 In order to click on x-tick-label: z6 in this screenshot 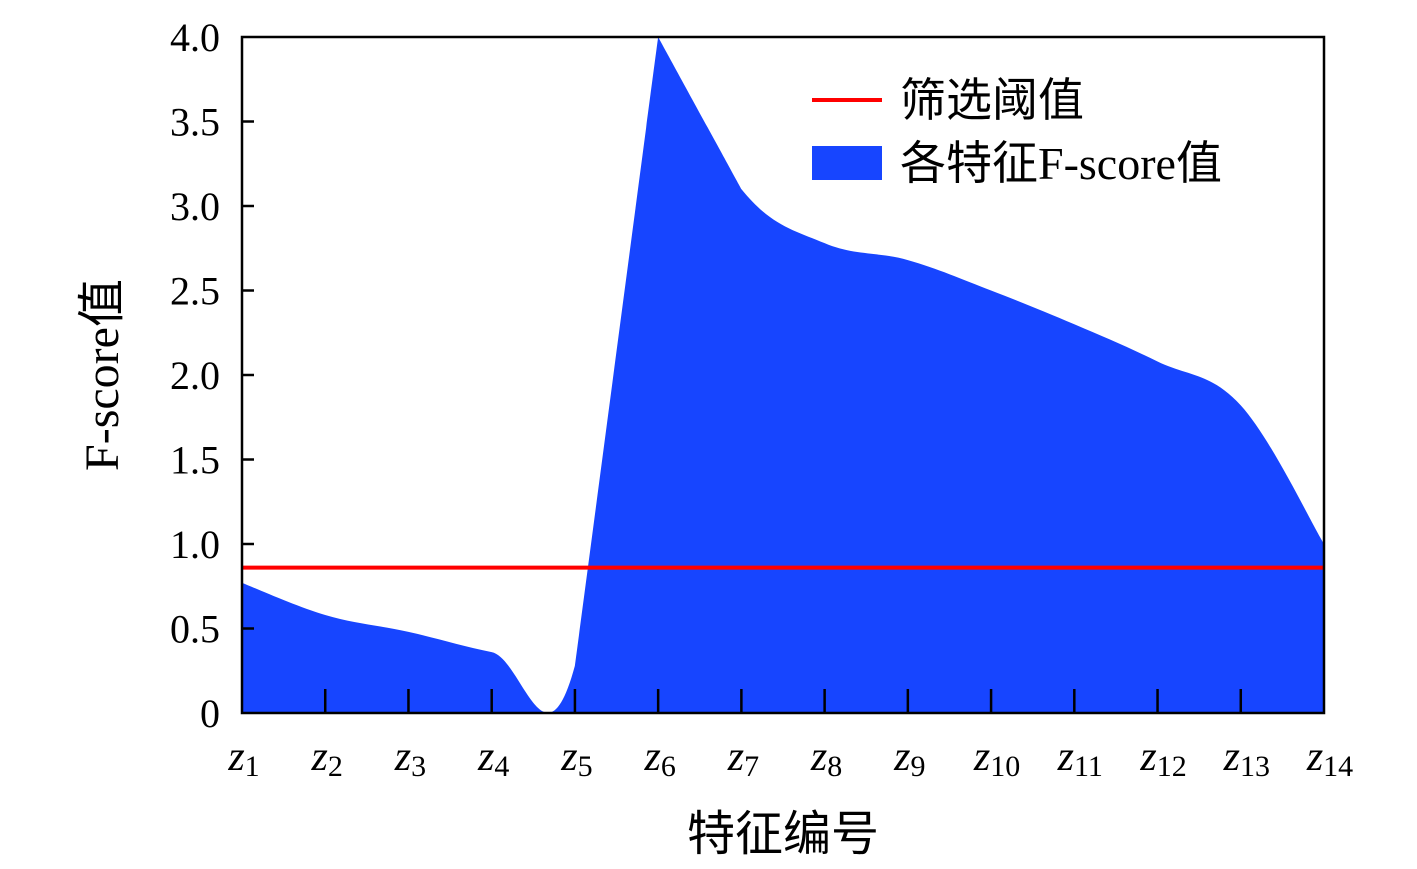, I will do `click(659, 758)`.